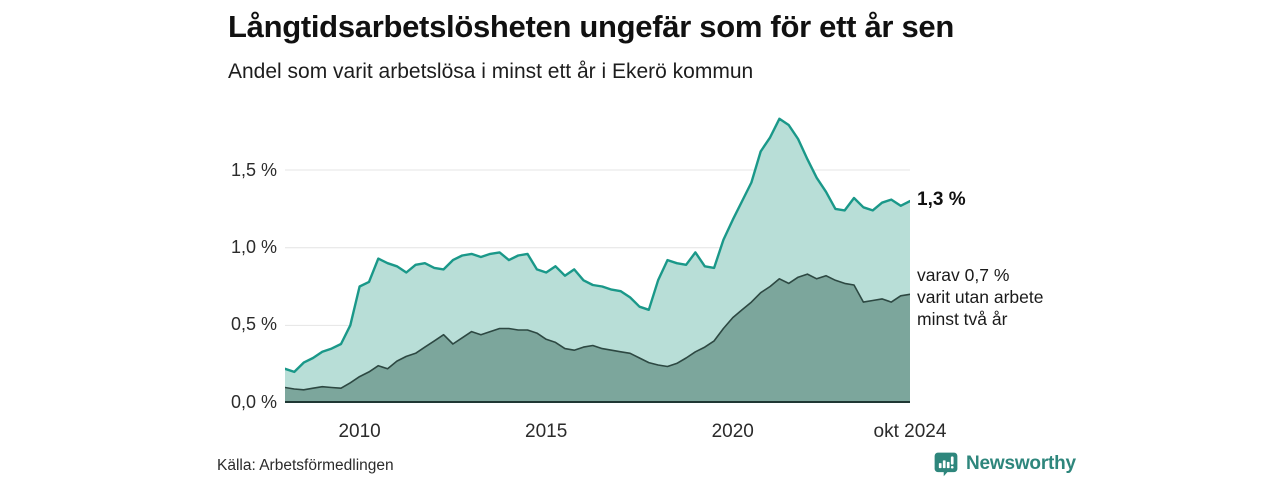  Describe the element at coordinates (359, 431) in the screenshot. I see `x-axis-tick-2010: 2010` at that location.